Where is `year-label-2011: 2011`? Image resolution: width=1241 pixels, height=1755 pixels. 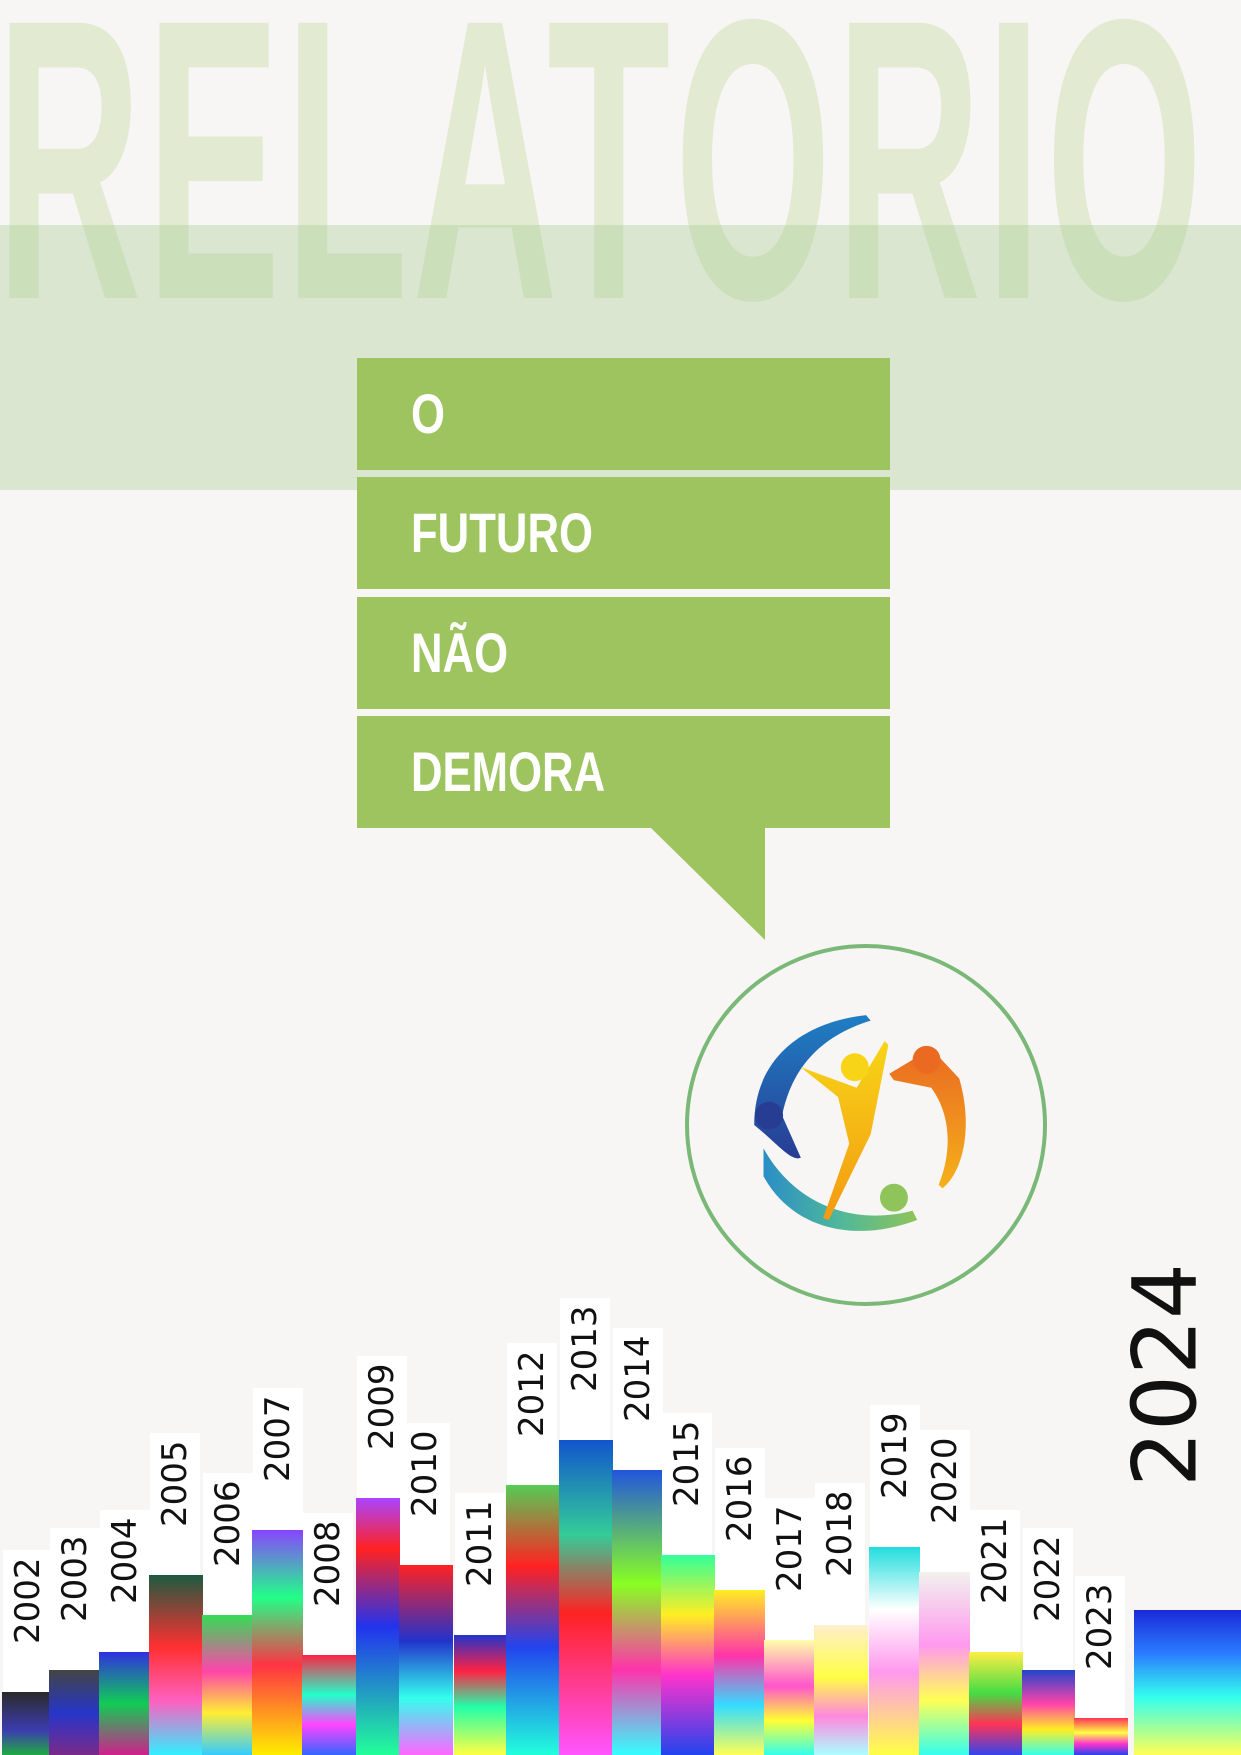
year-label-2011: 2011 is located at coordinates (480, 1564).